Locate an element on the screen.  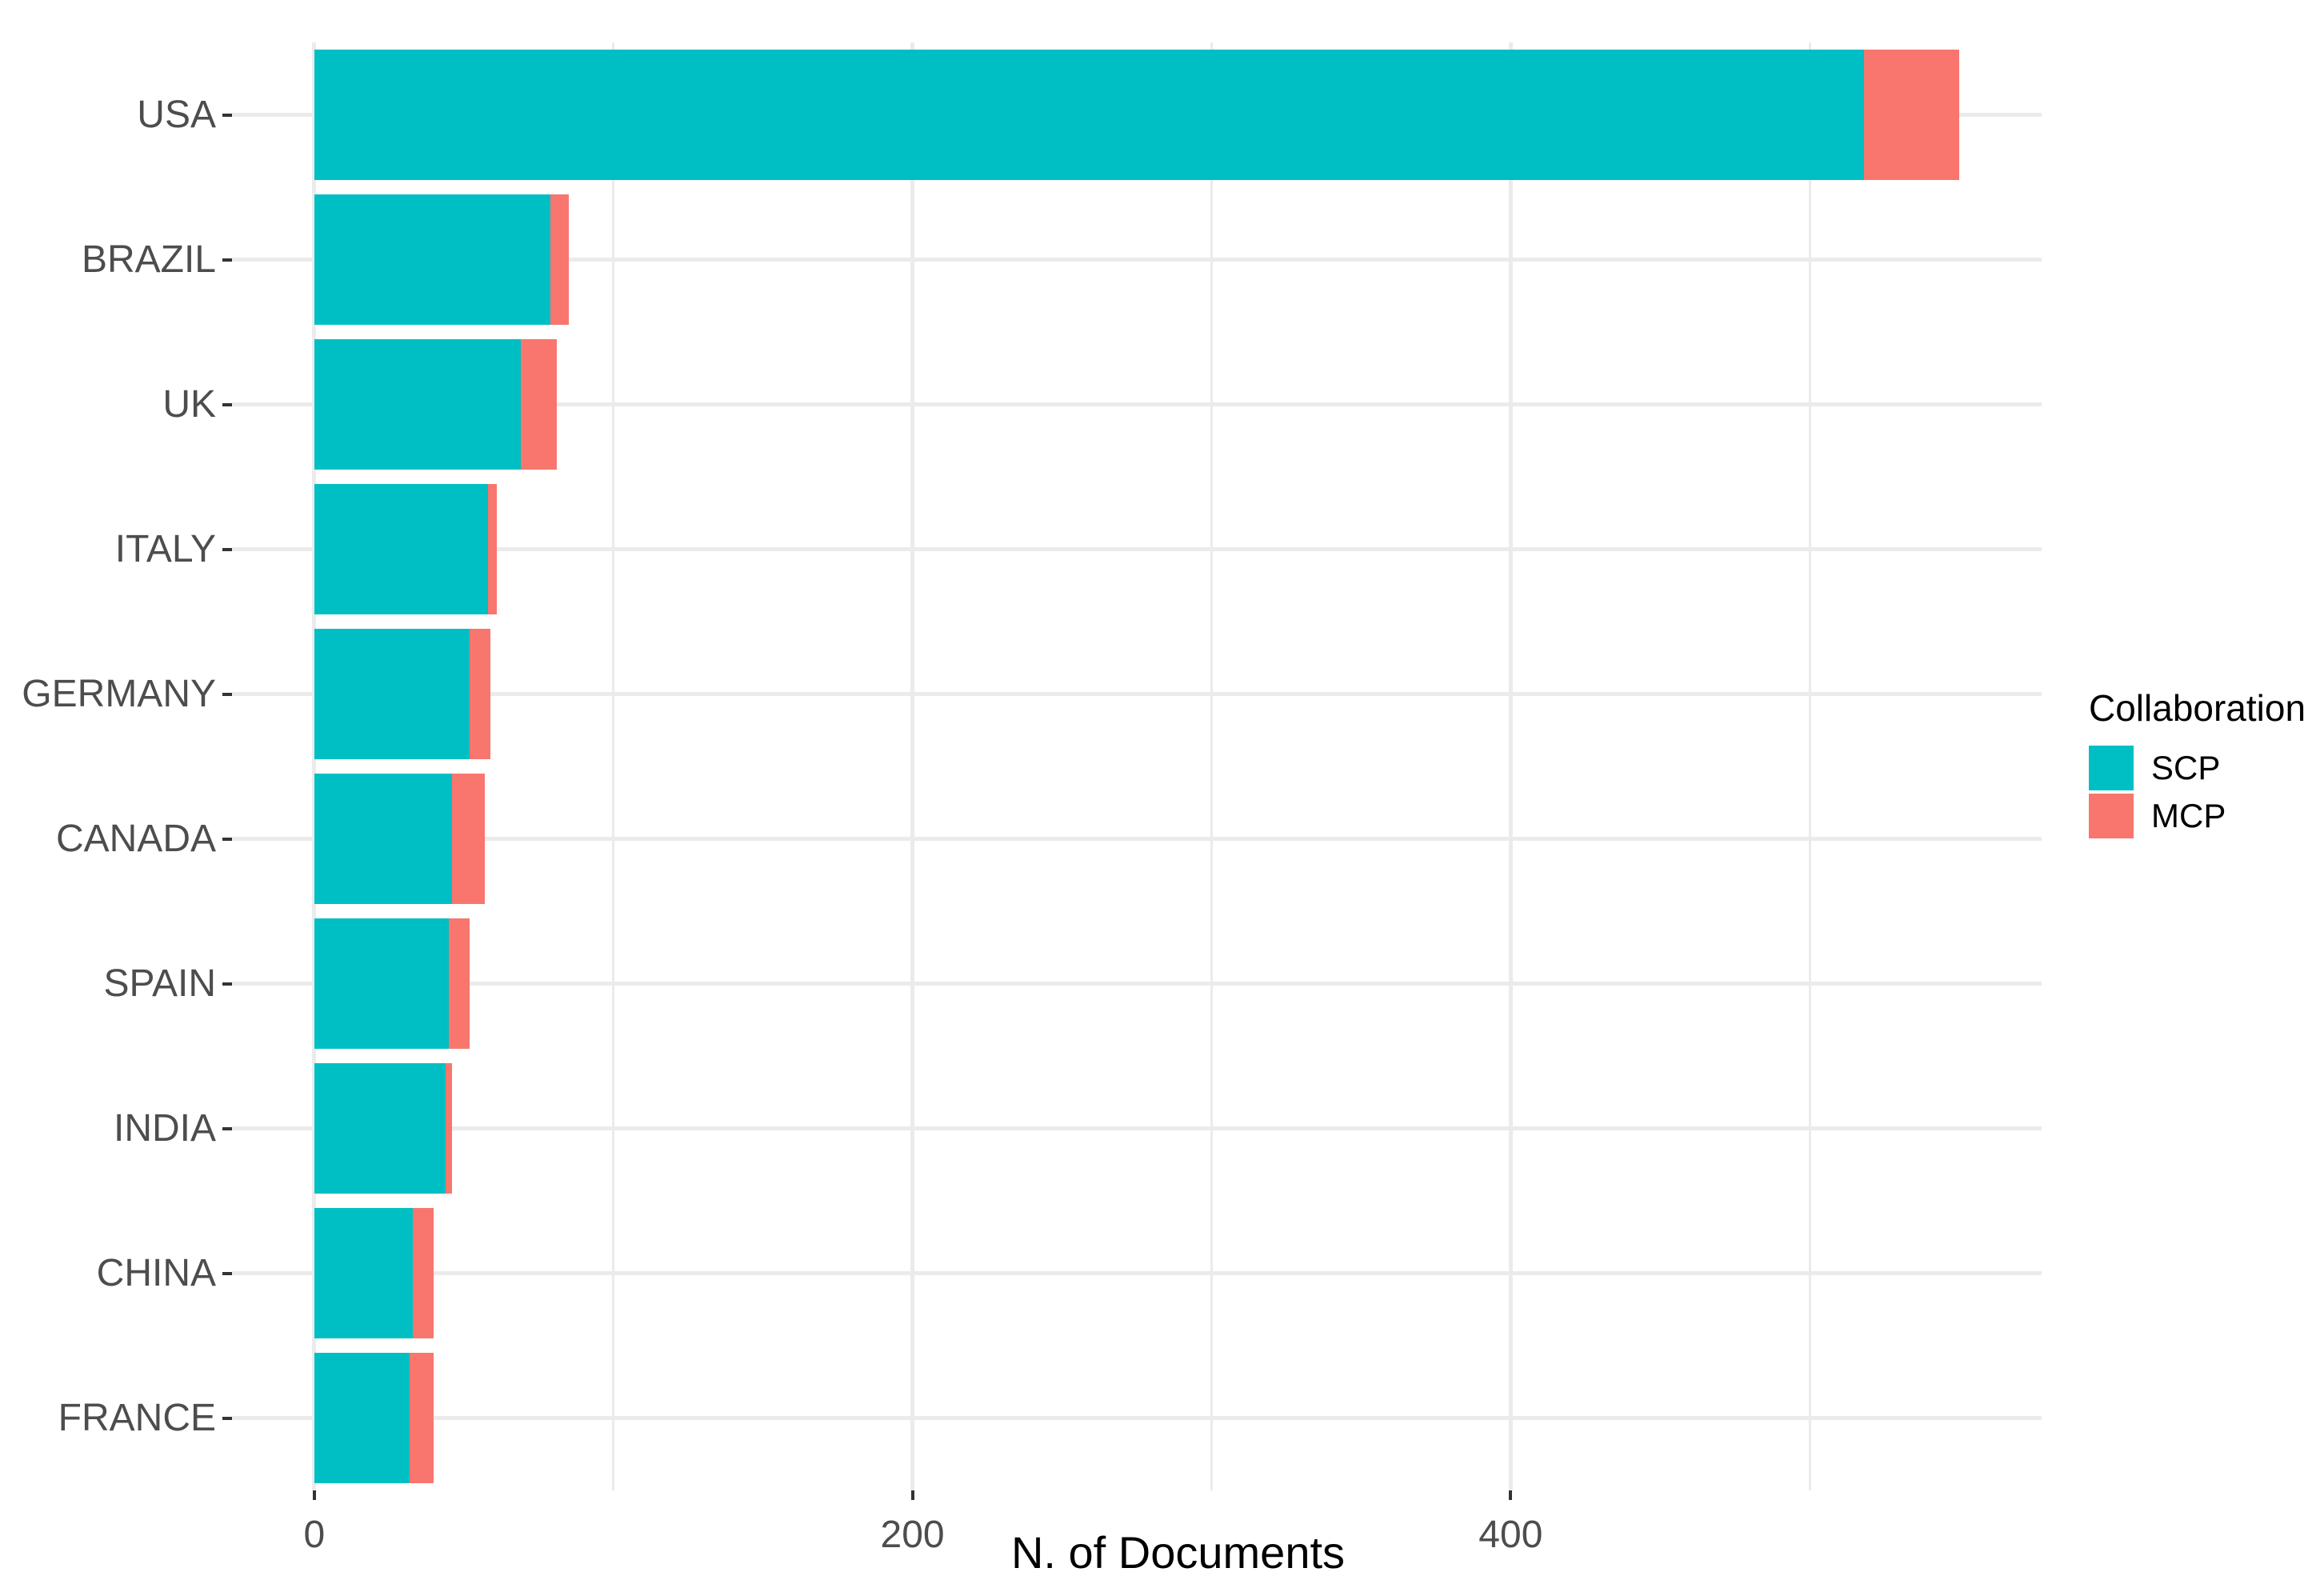
bar-segment-scp-china is located at coordinates (364, 1273).